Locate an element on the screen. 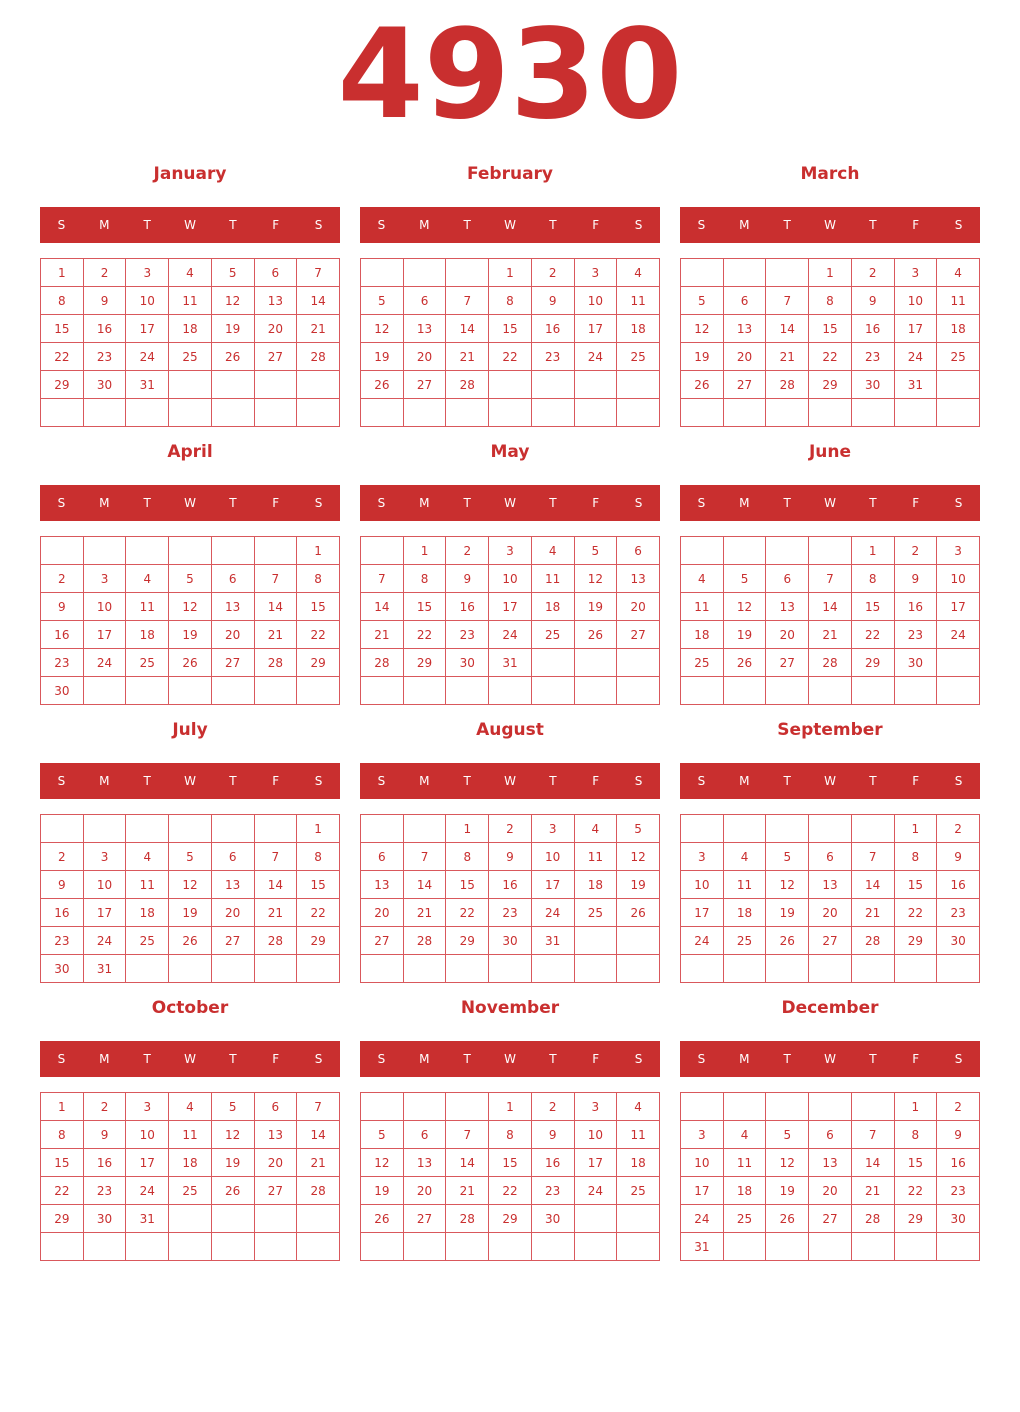 Image resolution: width=1020 pixels, height=1412 pixels. weekday-label: T is located at coordinates (553, 781).